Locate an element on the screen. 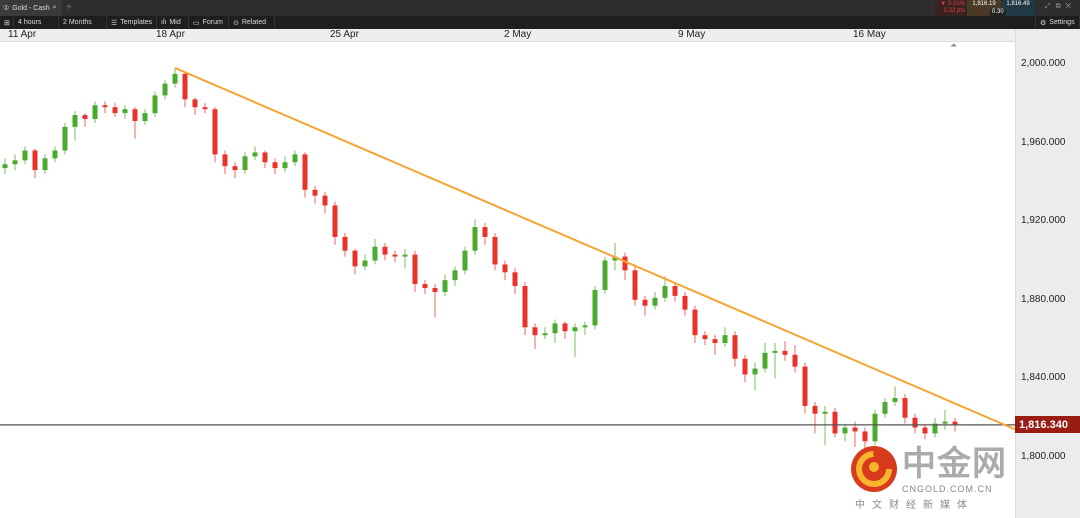  templates-button: ☰ Templates is located at coordinates (132, 22).